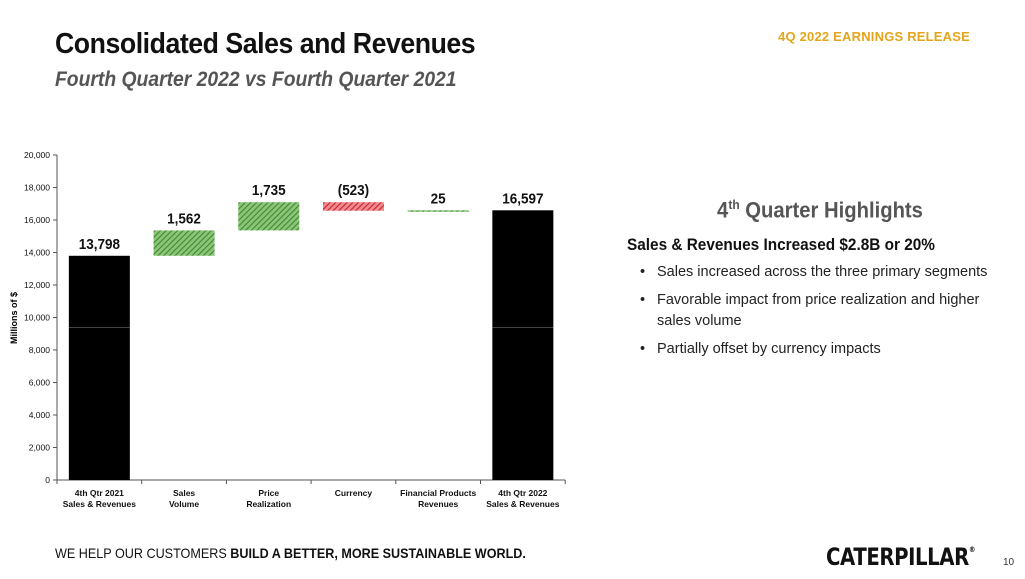 The width and height of the screenshot is (1025, 579). I want to click on x-tick-label: Volume, so click(184, 504).